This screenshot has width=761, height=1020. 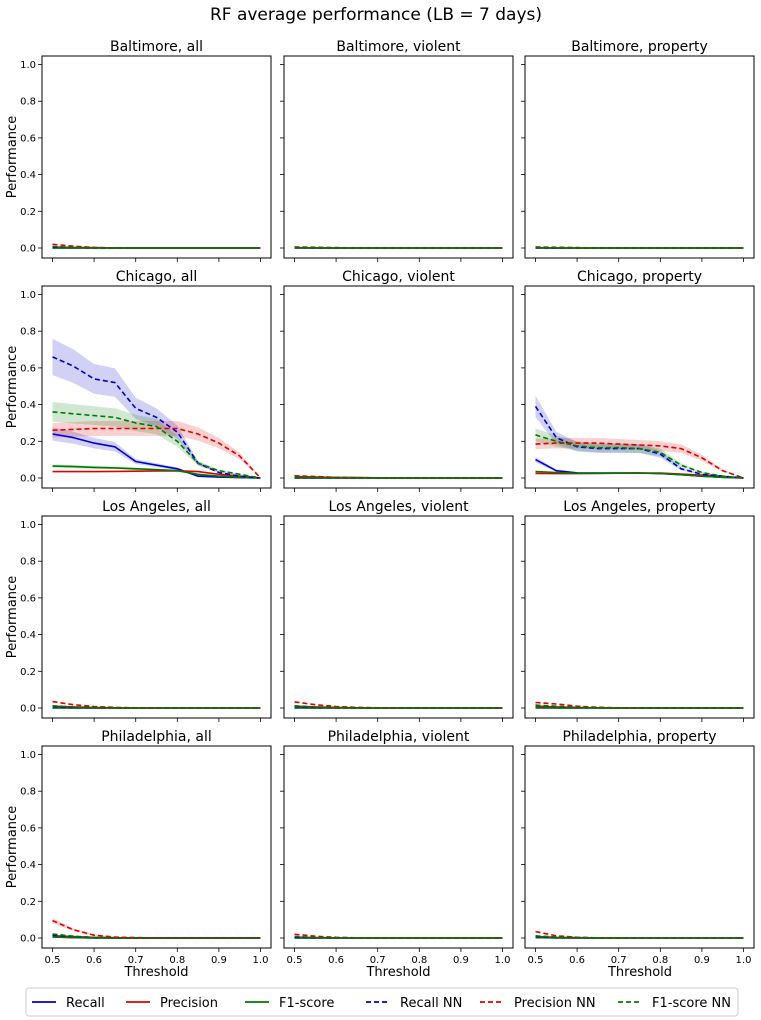 I want to click on legend-item-recall-nn: Recall NN, so click(x=414, y=1003).